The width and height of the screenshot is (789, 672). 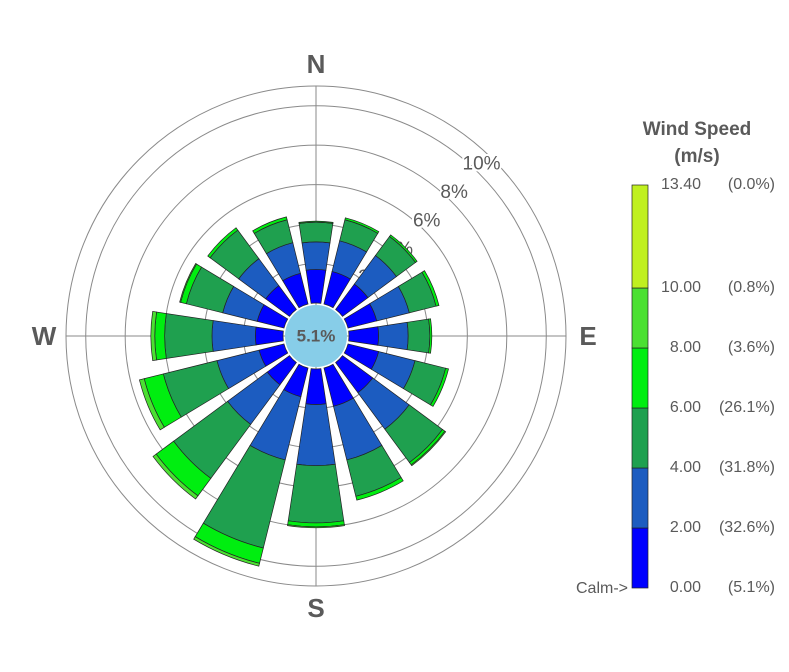 I want to click on legend-bound: 13.40, so click(x=681, y=184).